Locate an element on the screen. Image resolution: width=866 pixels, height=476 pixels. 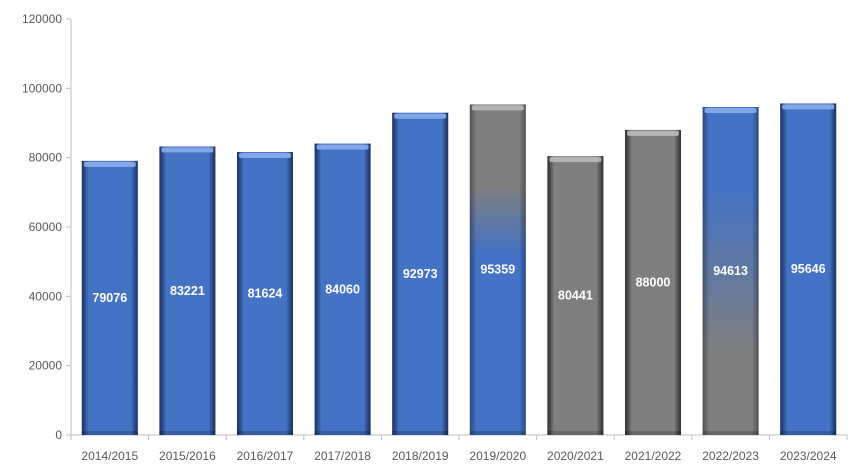
x-tick-label: 2023/2024 is located at coordinates (808, 456).